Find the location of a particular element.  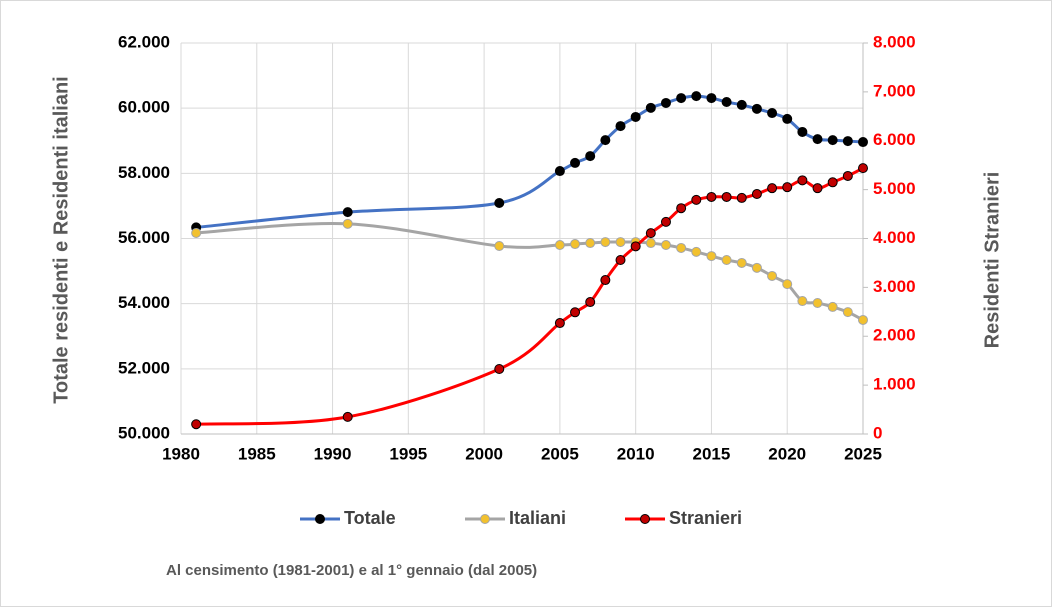

y2-tick-label: 6.000 is located at coordinates (894, 139).